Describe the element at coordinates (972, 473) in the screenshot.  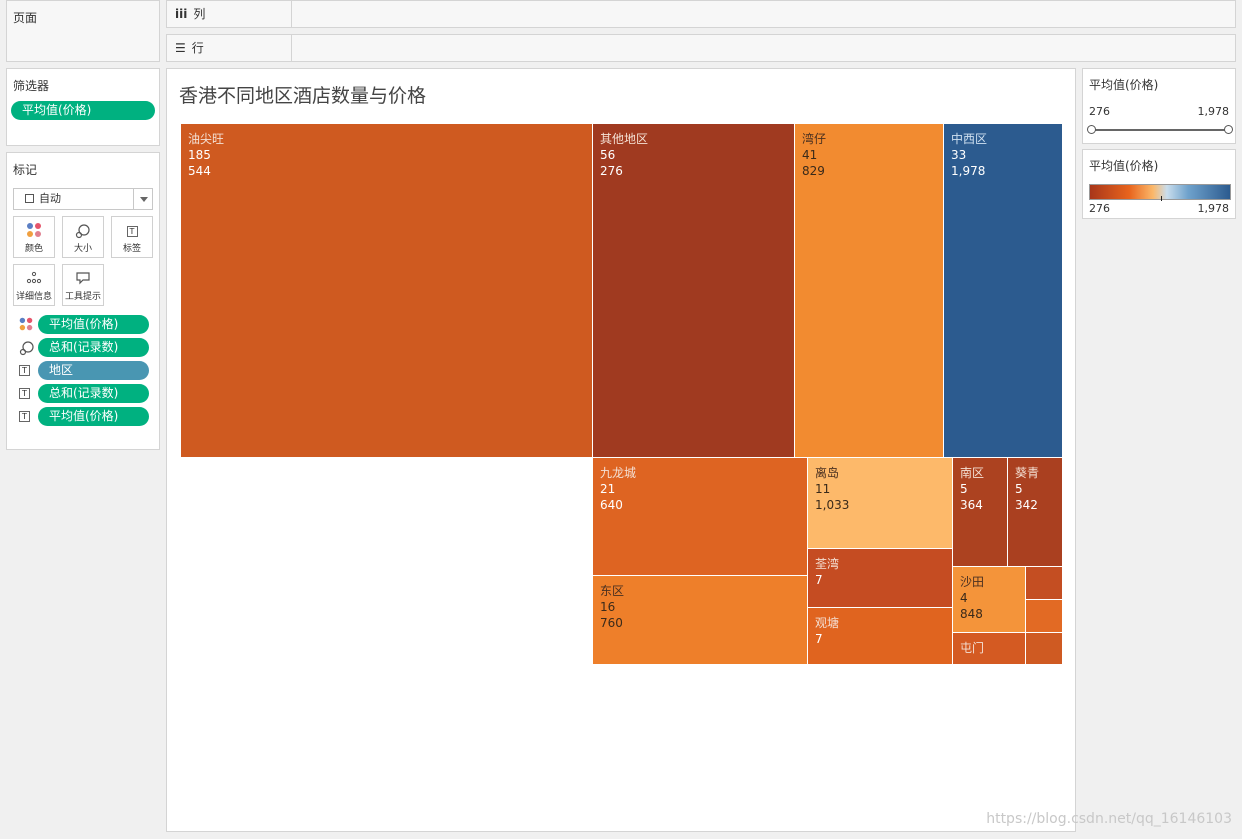
I see `treemap-cell-name: 南区` at that location.